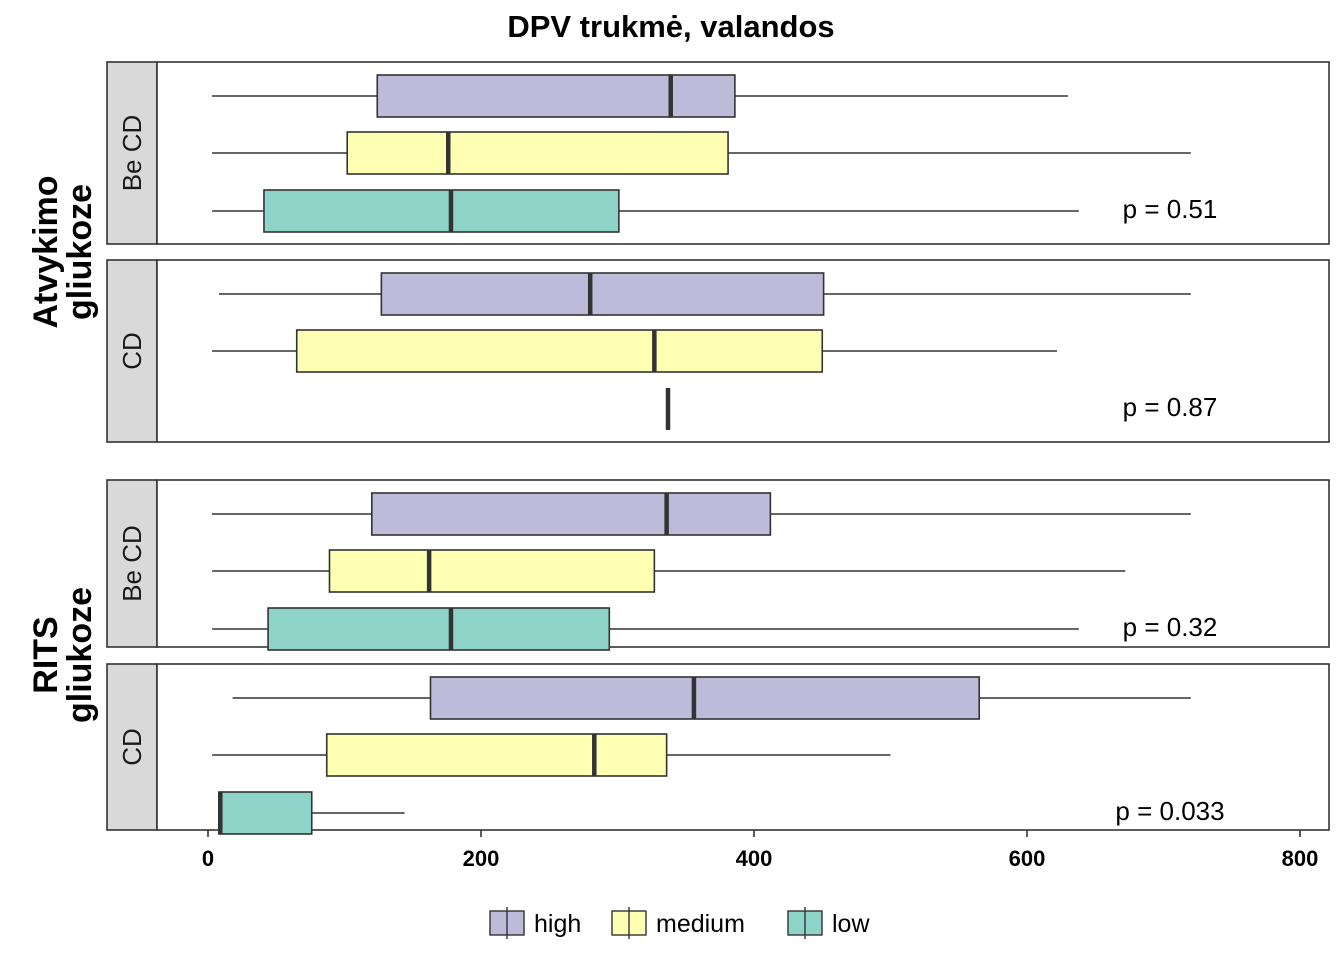 This screenshot has width=1344, height=960. I want to click on group-1-panel-0-medium-box, so click(669, 571).